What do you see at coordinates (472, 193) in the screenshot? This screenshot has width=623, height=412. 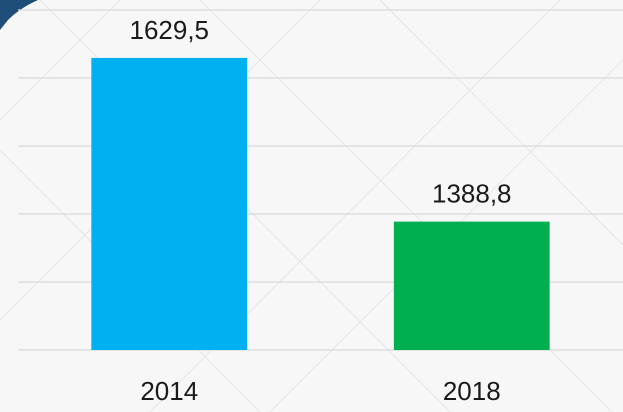 I see `data-label: 1388,8` at bounding box center [472, 193].